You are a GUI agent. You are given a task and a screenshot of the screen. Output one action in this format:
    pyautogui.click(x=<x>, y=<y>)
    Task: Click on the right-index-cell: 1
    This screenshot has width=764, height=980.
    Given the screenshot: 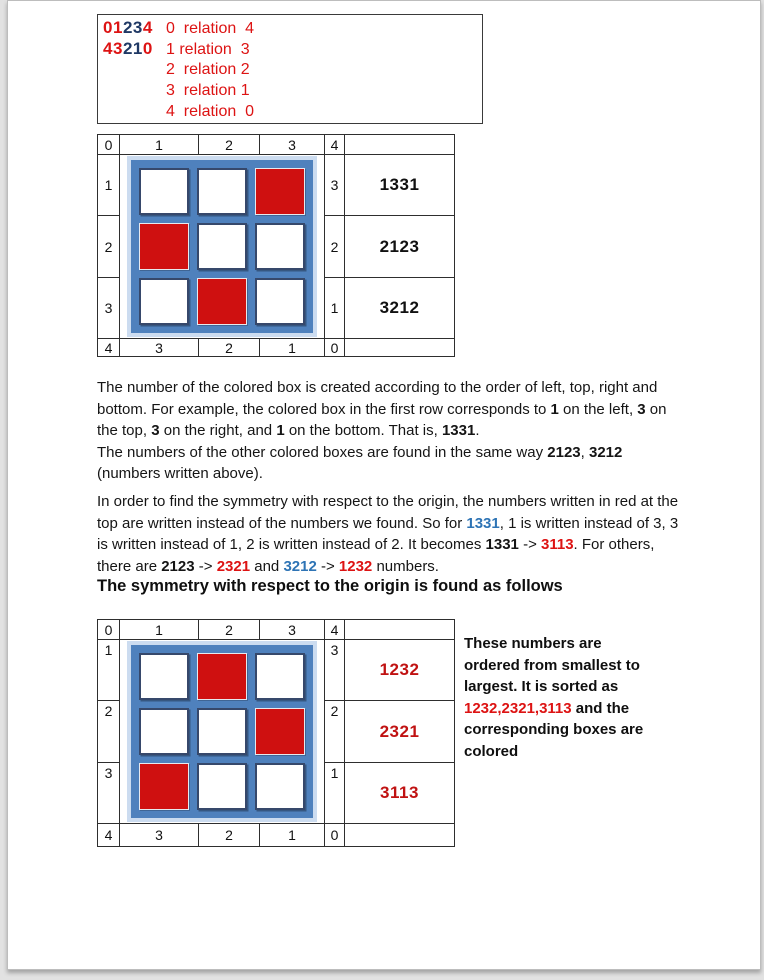 What is the action you would take?
    pyautogui.click(x=334, y=308)
    